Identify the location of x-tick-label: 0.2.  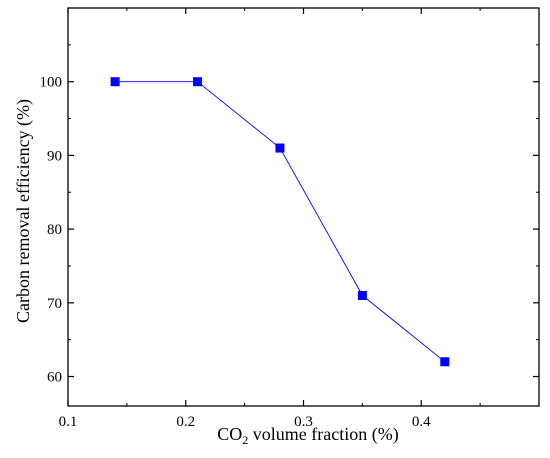
(185, 422).